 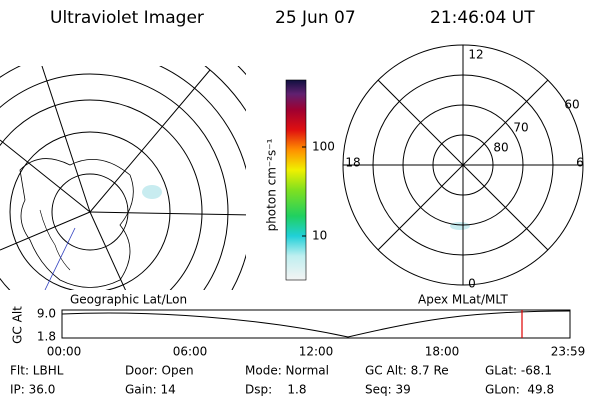 I want to click on colorbar, so click(x=296, y=180).